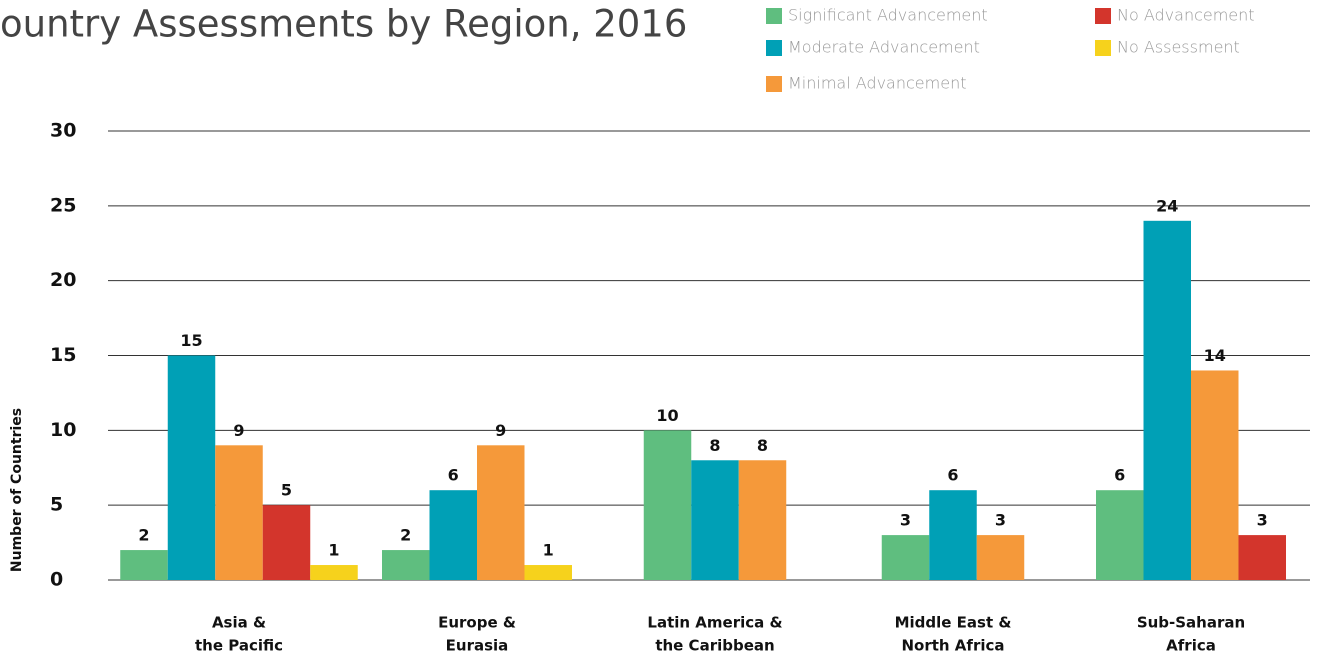 This screenshot has width=1336, height=659. Describe the element at coordinates (1178, 47) in the screenshot. I see `legend-label: No Assessment` at that location.